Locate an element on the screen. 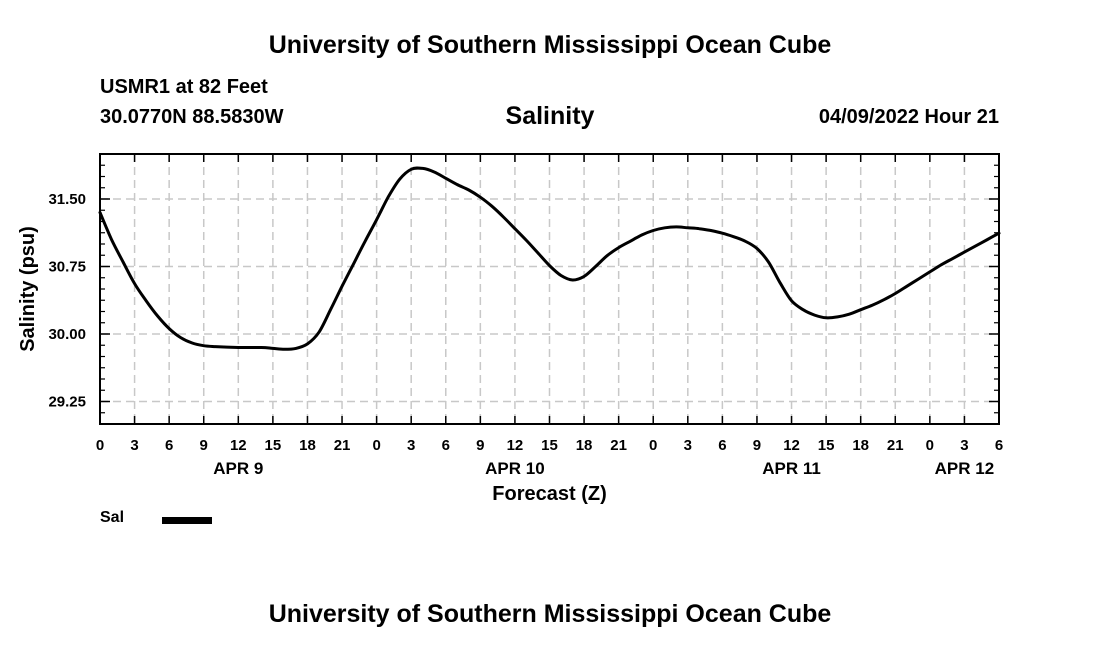  y-tick-label: 30.75 is located at coordinates (67, 267).